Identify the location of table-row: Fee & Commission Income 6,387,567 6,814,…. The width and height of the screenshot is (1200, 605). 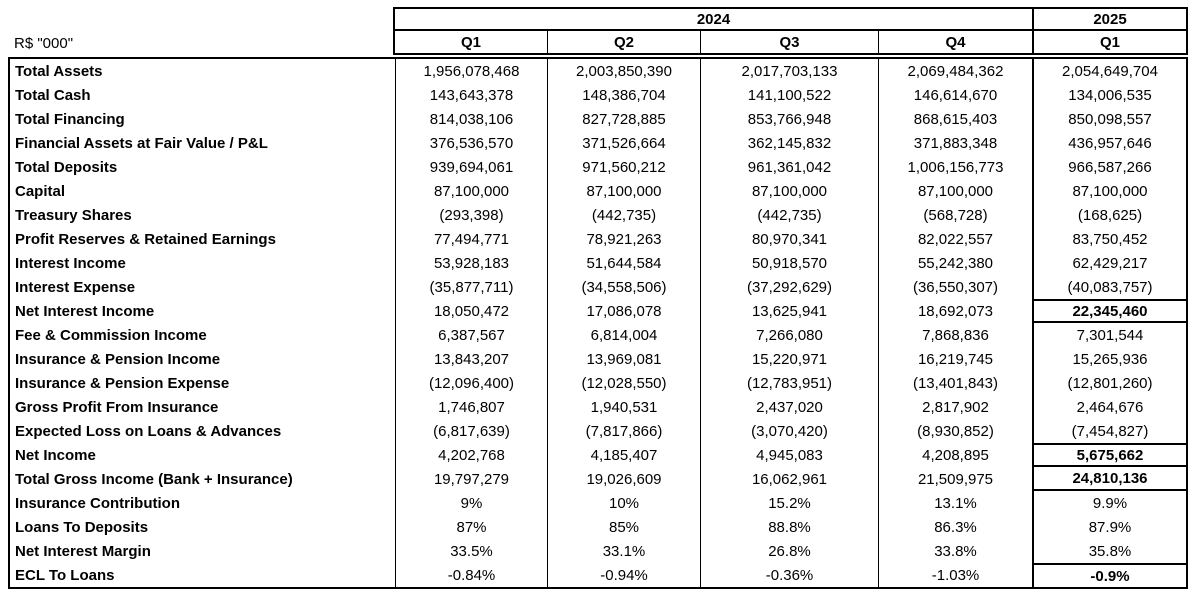
(598, 335).